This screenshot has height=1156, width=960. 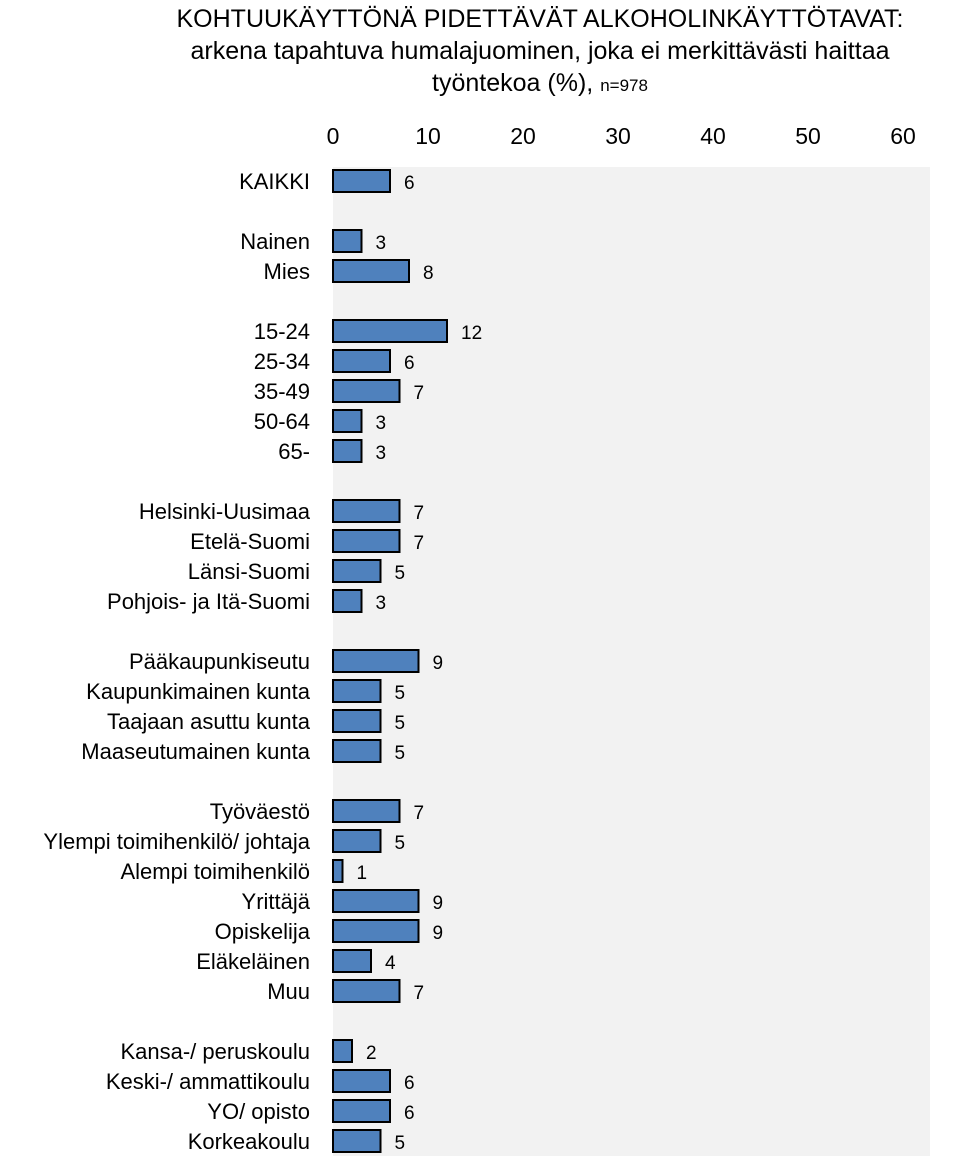 I want to click on category-label: Työväestö, so click(x=260, y=811).